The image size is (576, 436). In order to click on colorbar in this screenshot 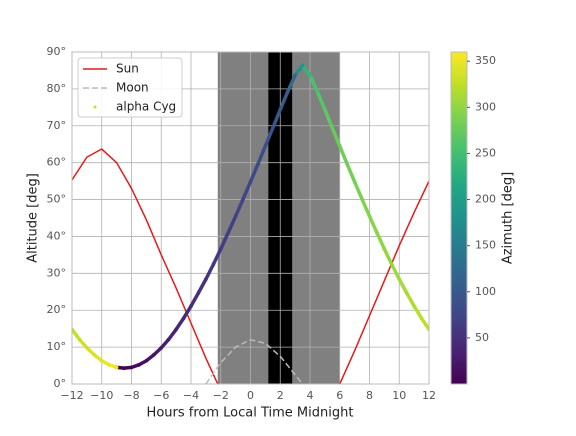, I will do `click(459, 218)`.